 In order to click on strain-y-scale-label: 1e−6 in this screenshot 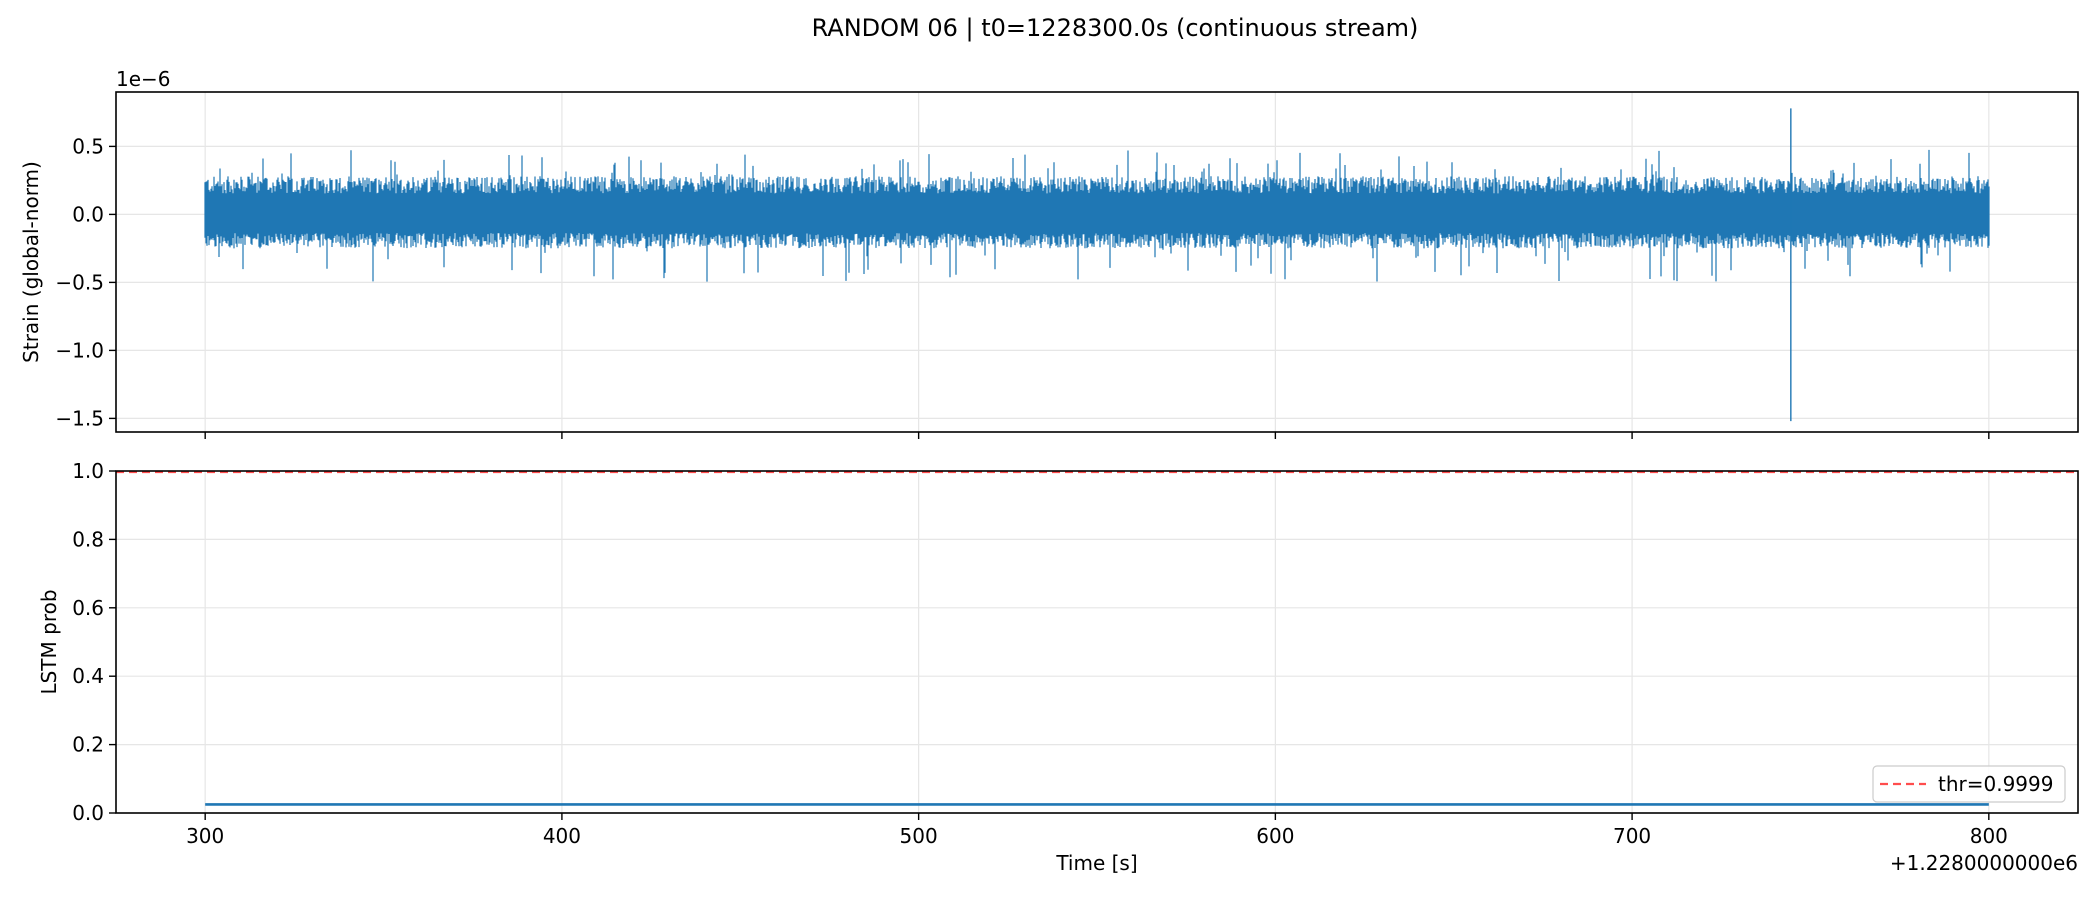, I will do `click(143, 79)`.